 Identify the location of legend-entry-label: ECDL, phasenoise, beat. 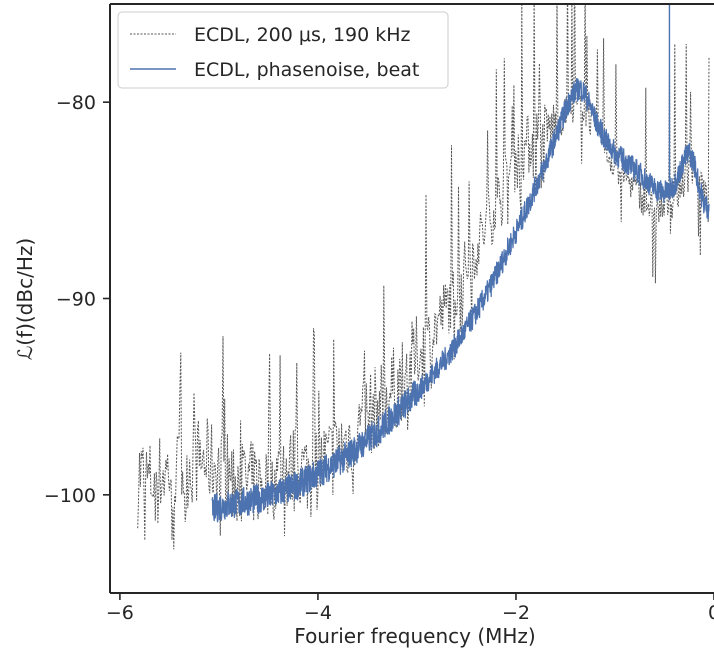
(306, 70).